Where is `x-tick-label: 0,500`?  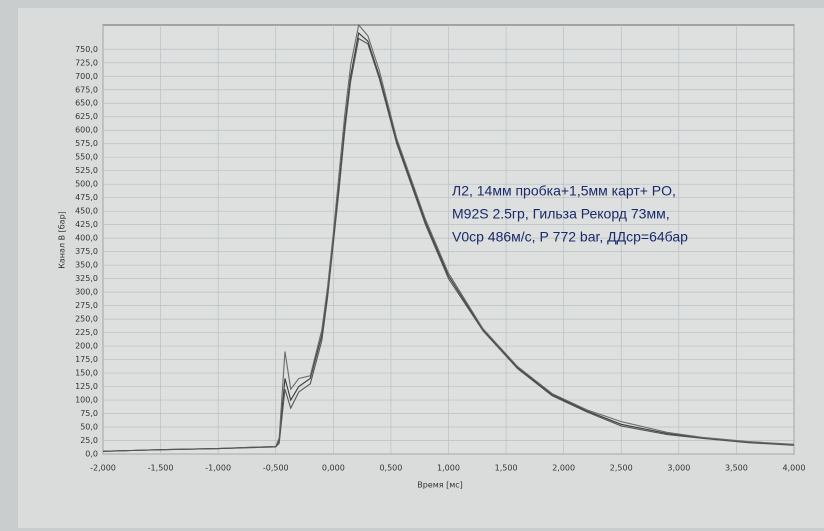
x-tick-label: 0,500 is located at coordinates (390, 468).